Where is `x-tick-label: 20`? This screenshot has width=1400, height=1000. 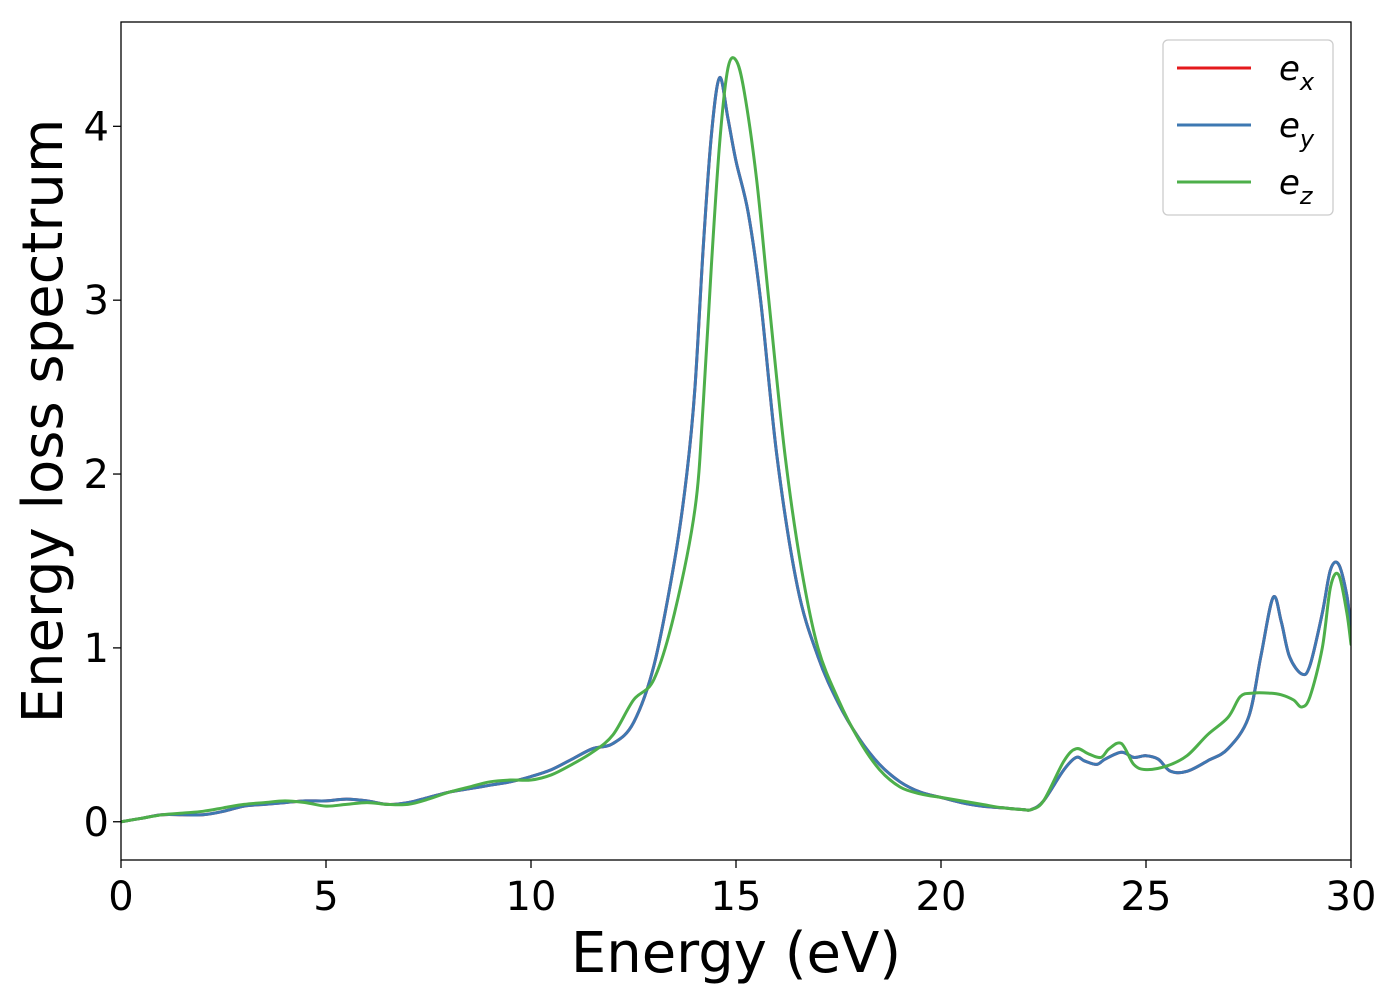
x-tick-label: 20 is located at coordinates (941, 897).